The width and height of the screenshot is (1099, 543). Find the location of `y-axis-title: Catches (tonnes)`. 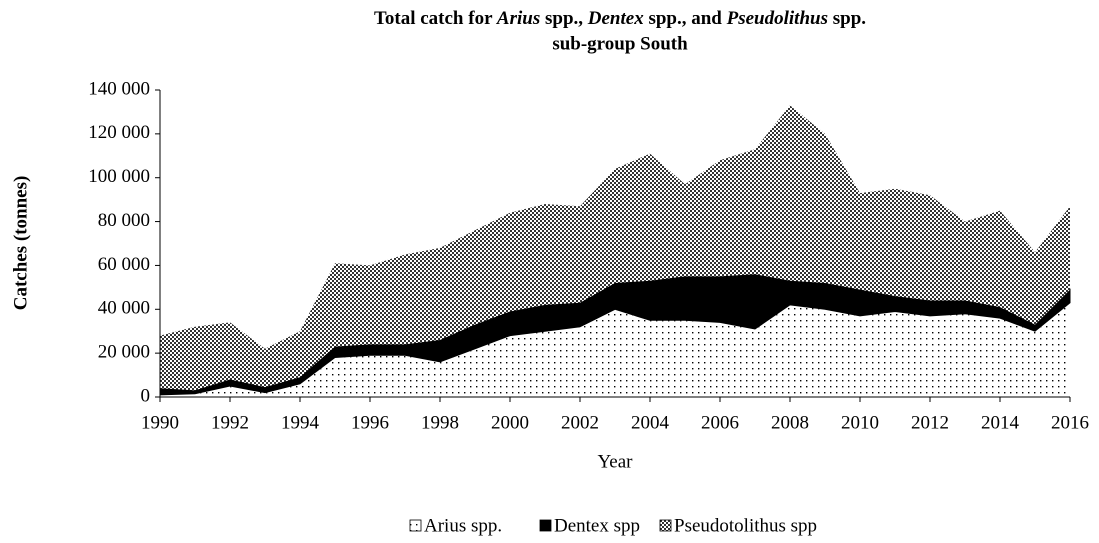

y-axis-title: Catches (tonnes) is located at coordinates (20, 243).